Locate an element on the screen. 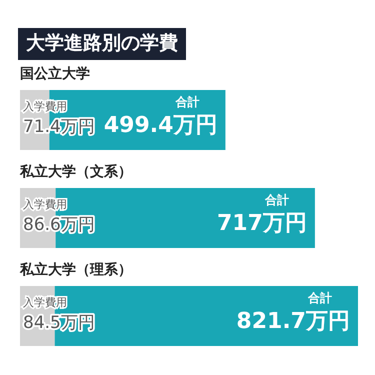 This screenshot has height=375, width=375. title: 大学進路別の学費 is located at coordinates (102, 44).